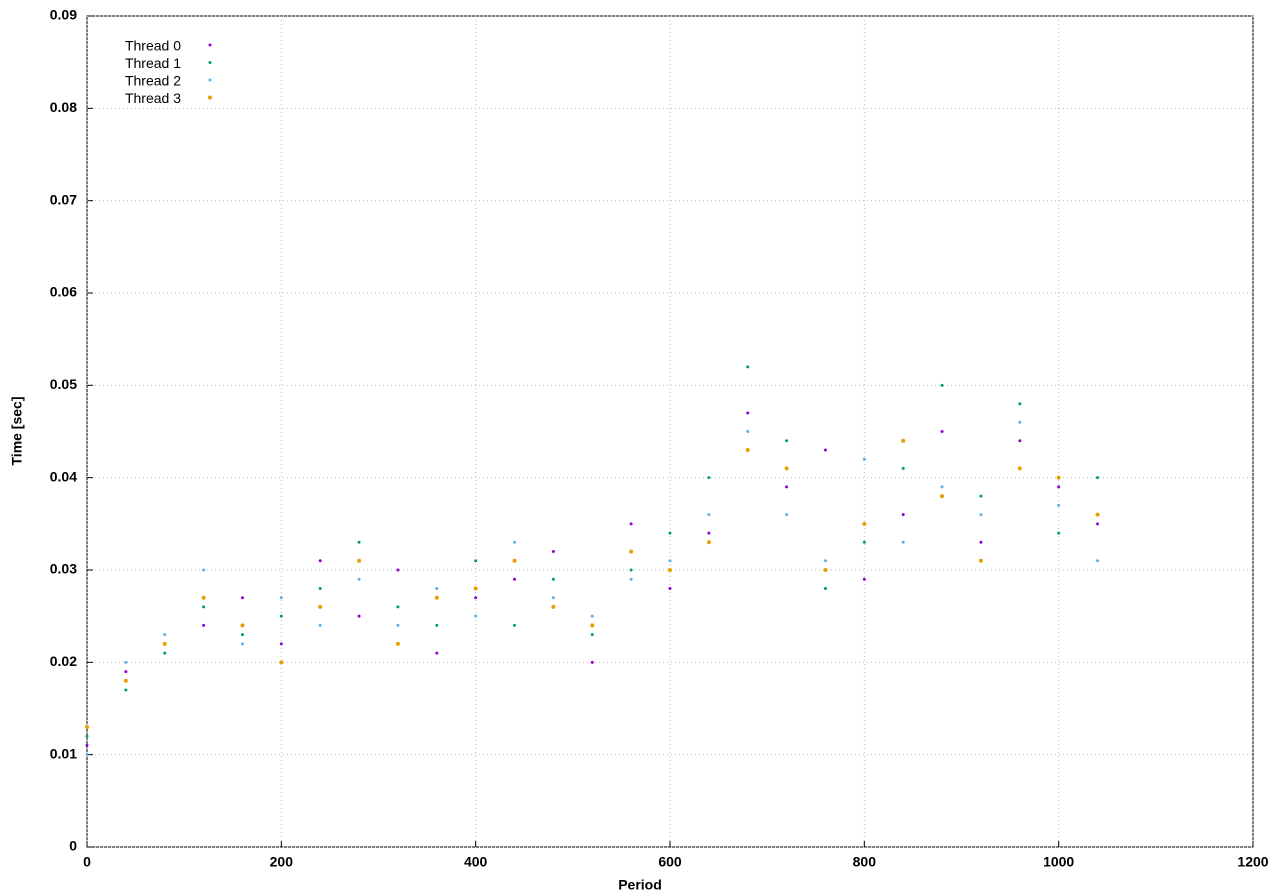 This screenshot has height=896, width=1280. What do you see at coordinates (282, 862) in the screenshot?
I see `x-tick-label: 200` at bounding box center [282, 862].